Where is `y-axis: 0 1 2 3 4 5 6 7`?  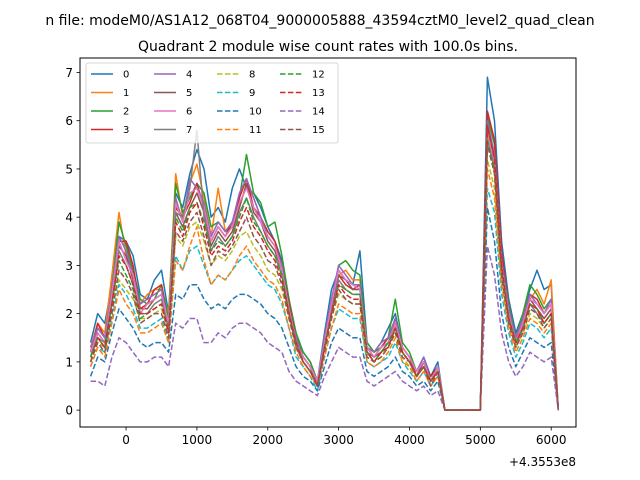
y-axis: 0 1 2 3 4 5 6 7 is located at coordinates (72, 242).